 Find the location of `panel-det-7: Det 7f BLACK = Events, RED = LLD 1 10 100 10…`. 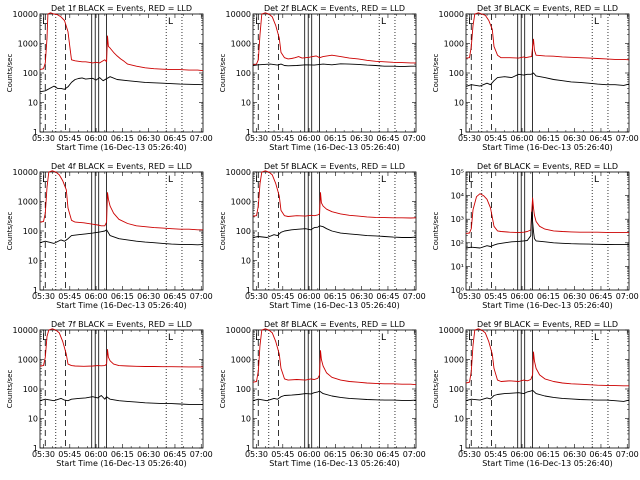

panel-det-7: Det 7f BLACK = Events, RED = LLD 1 10 100 10… is located at coordinates (109, 394).